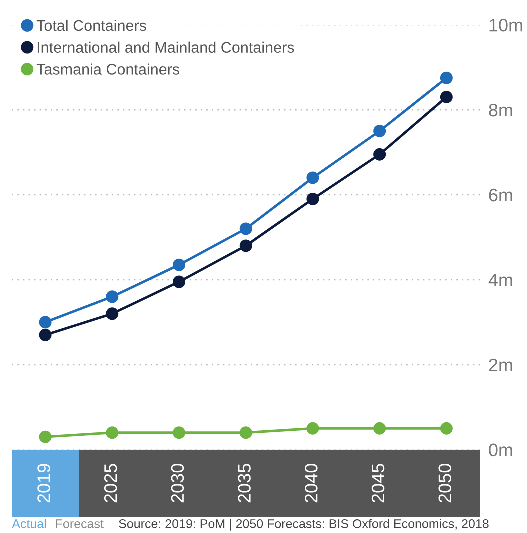 Image resolution: width=527 pixels, height=533 pixels. What do you see at coordinates (500, 110) in the screenshot?
I see `y-tick-label: 8m` at bounding box center [500, 110].